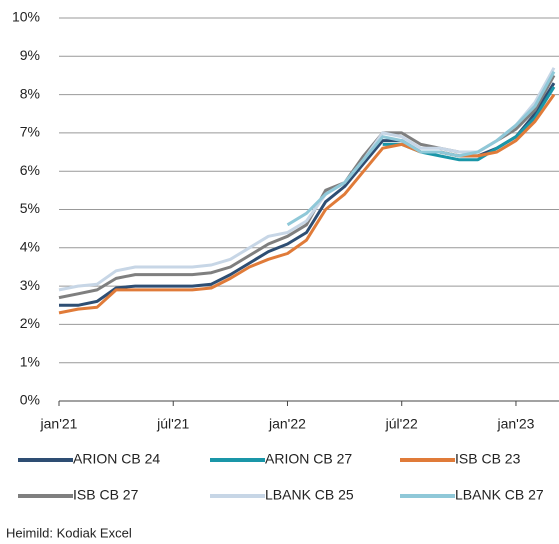 The image size is (559, 544). What do you see at coordinates (30, 323) in the screenshot?
I see `y-tick-label: 2%` at bounding box center [30, 323].